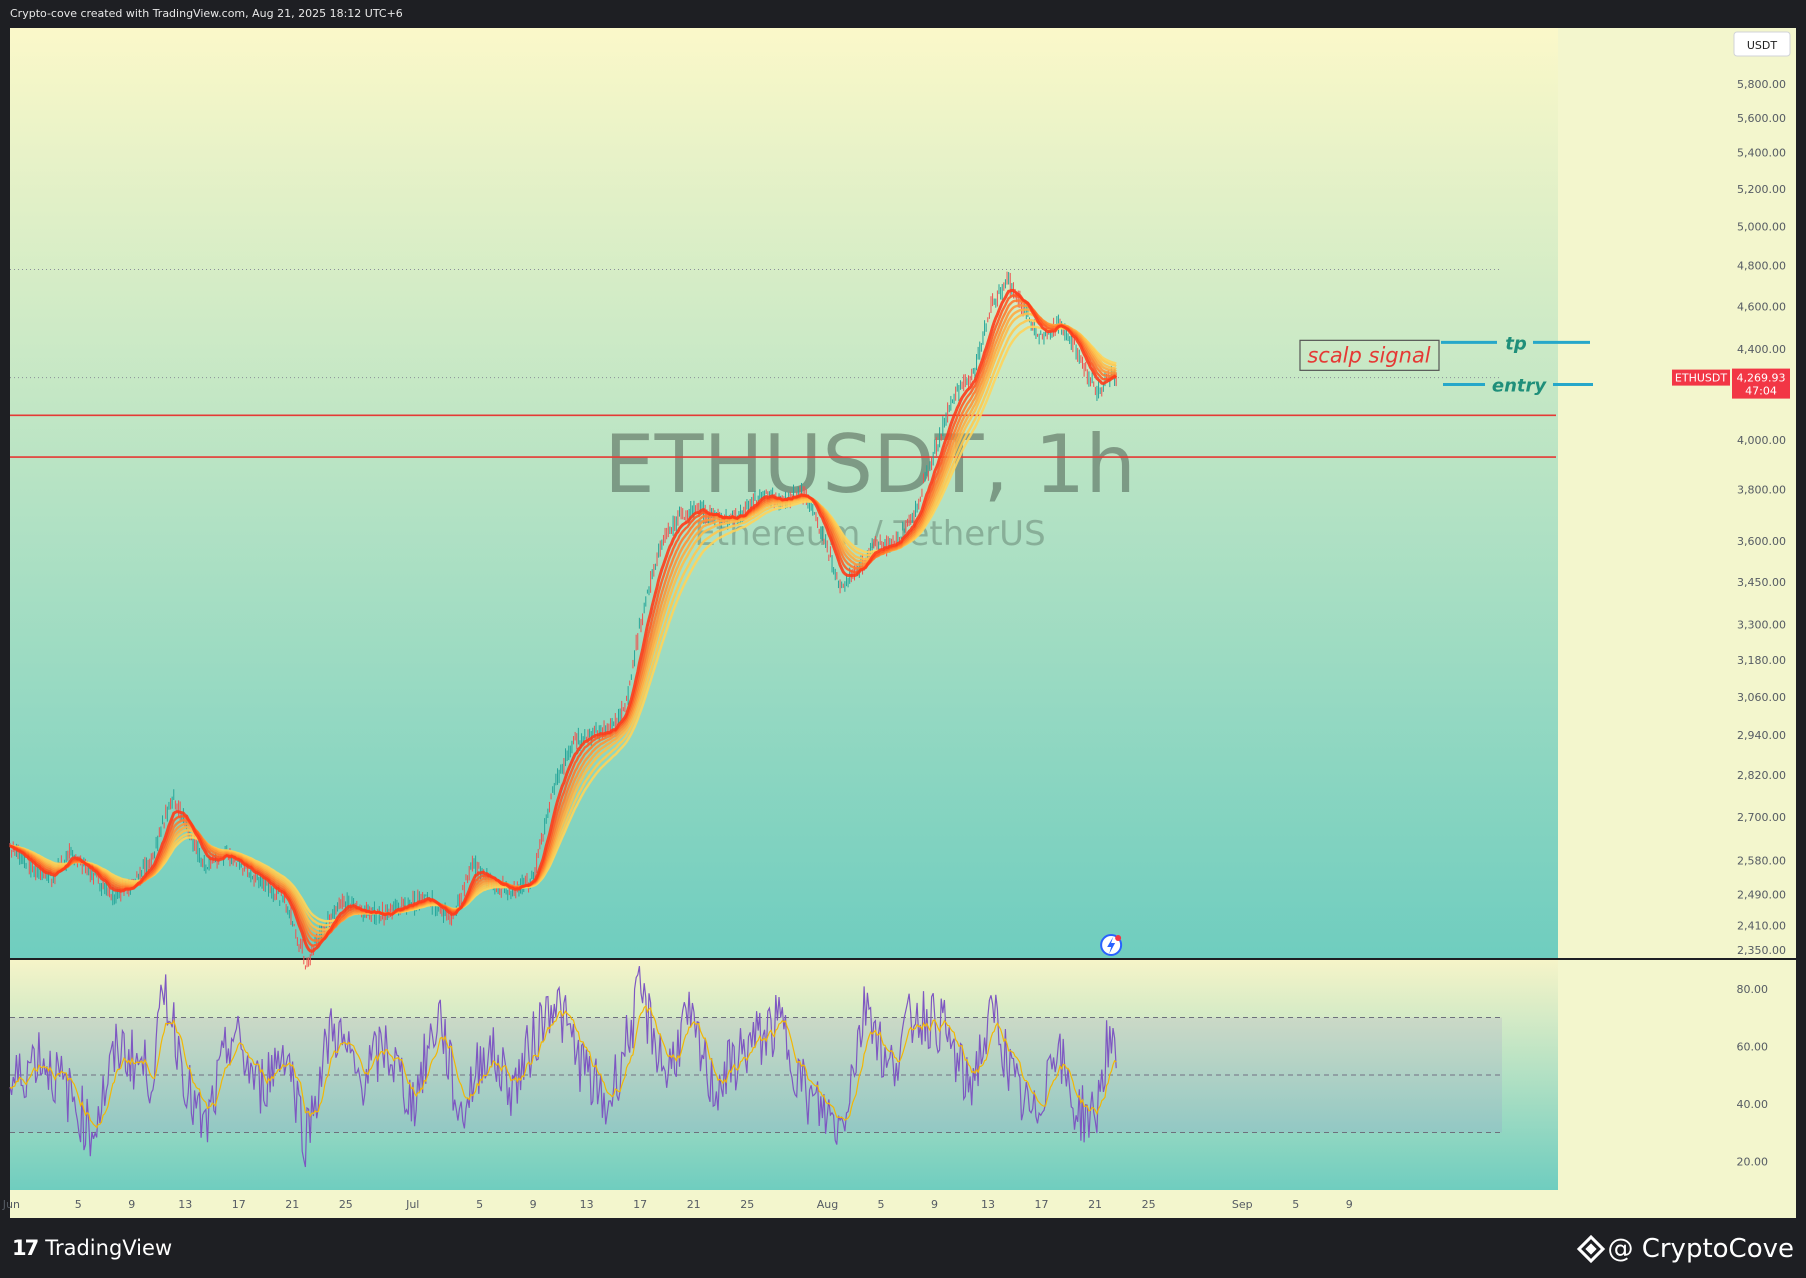 This screenshot has height=1278, width=1806. What do you see at coordinates (1761, 118) in the screenshot?
I see `price-axis-tick: 5,600.00` at bounding box center [1761, 118].